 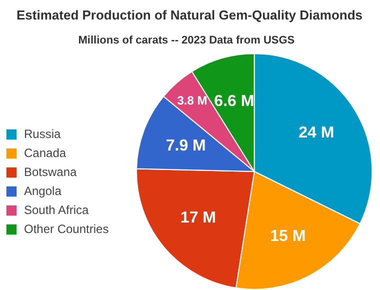 What do you see at coordinates (192, 101) in the screenshot?
I see `data-label: 3.8 M` at bounding box center [192, 101].